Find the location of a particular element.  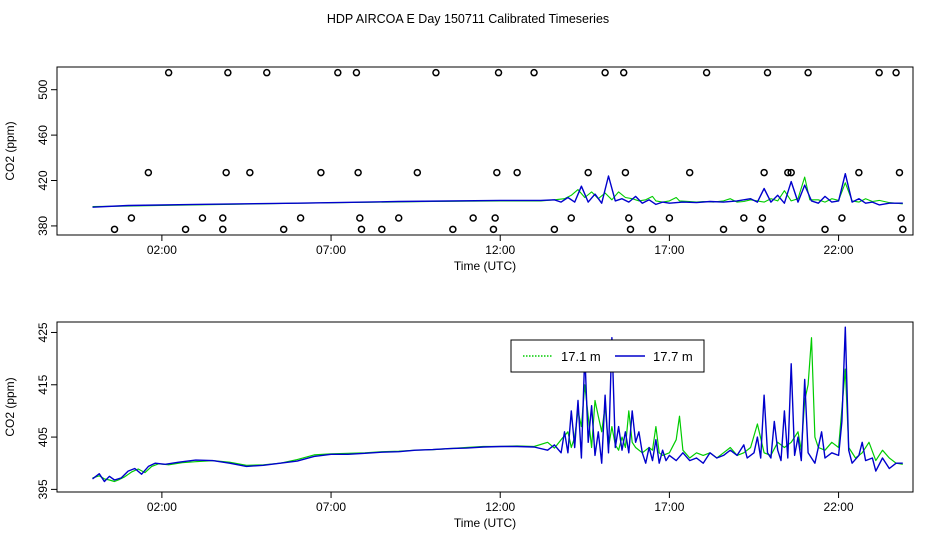

data-layer is located at coordinates (497, 190).